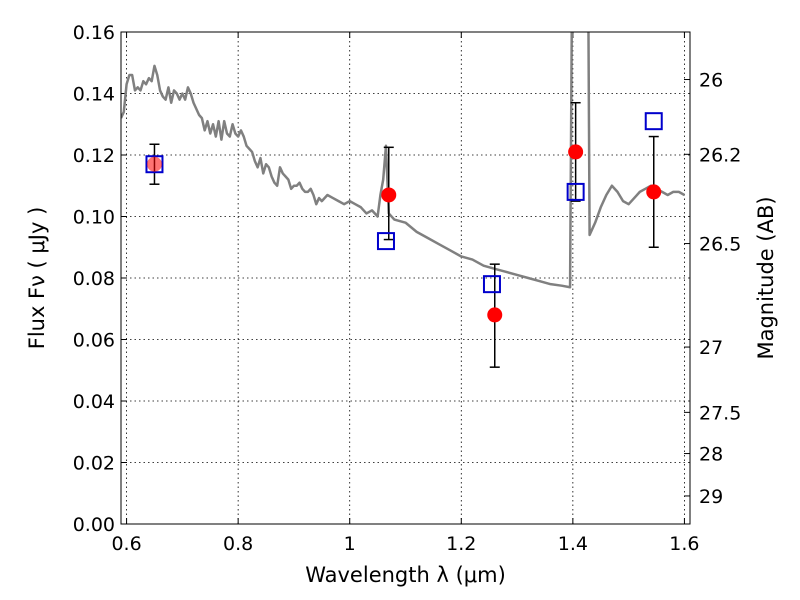  I want to click on y-tick-label: 0.02, so click(94, 464).